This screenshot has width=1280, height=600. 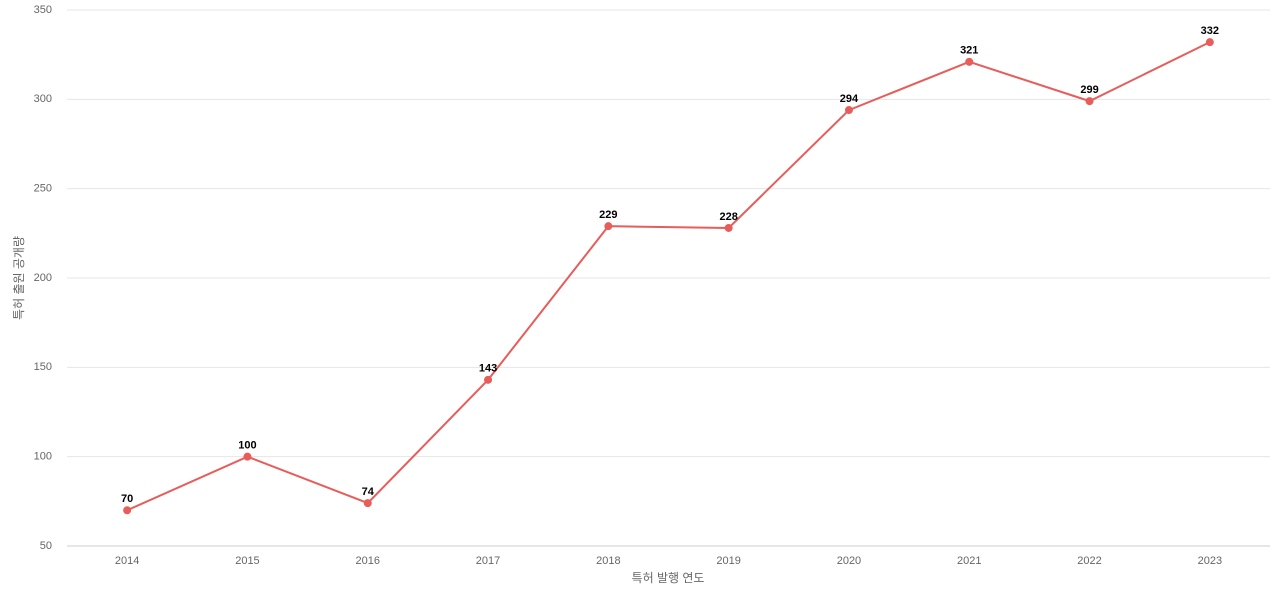 What do you see at coordinates (488, 561) in the screenshot?
I see `x-tick-label: 2017` at bounding box center [488, 561].